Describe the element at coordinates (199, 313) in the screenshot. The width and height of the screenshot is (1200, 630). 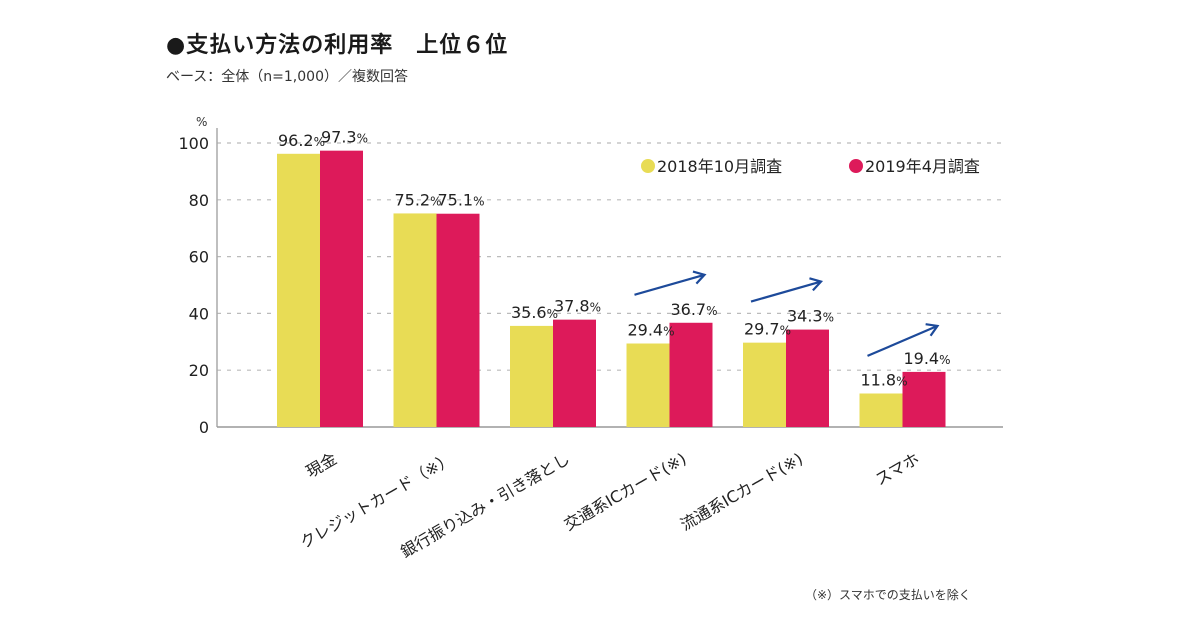
I see `y-tick-label: 40` at that location.